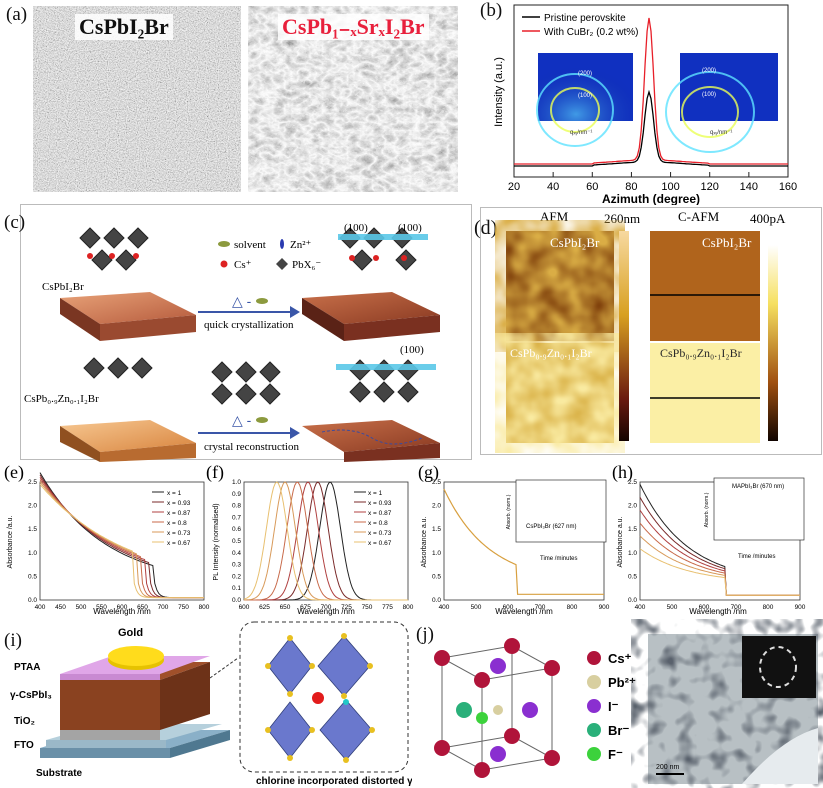 The width and height of the screenshot is (823, 788). What do you see at coordinates (591, 32) in the screenshot?
I see `legend-cubr2: With CuBr₂ (0.2 wt%)` at bounding box center [591, 32].